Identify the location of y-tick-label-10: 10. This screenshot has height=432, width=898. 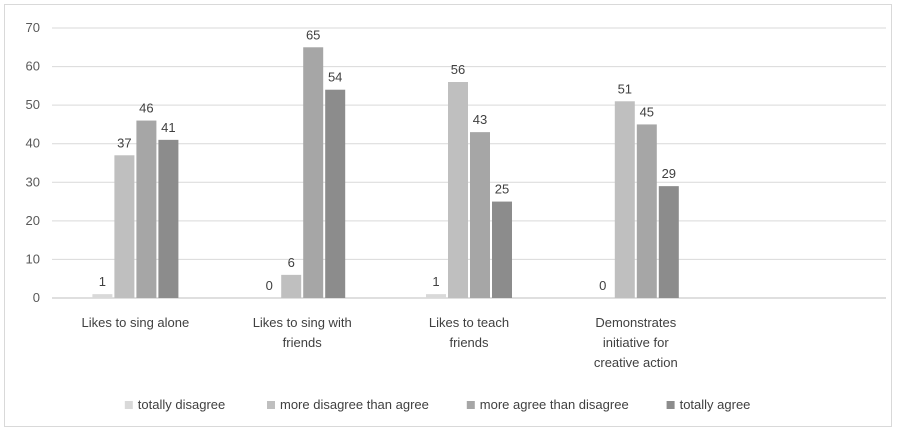
(33, 258).